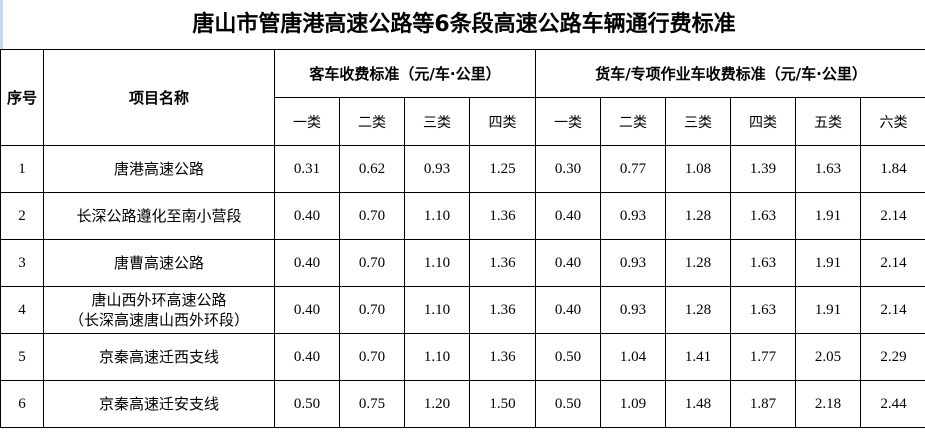 Image resolution: width=925 pixels, height=435 pixels. I want to click on header-index: 序号, so click(22, 97).